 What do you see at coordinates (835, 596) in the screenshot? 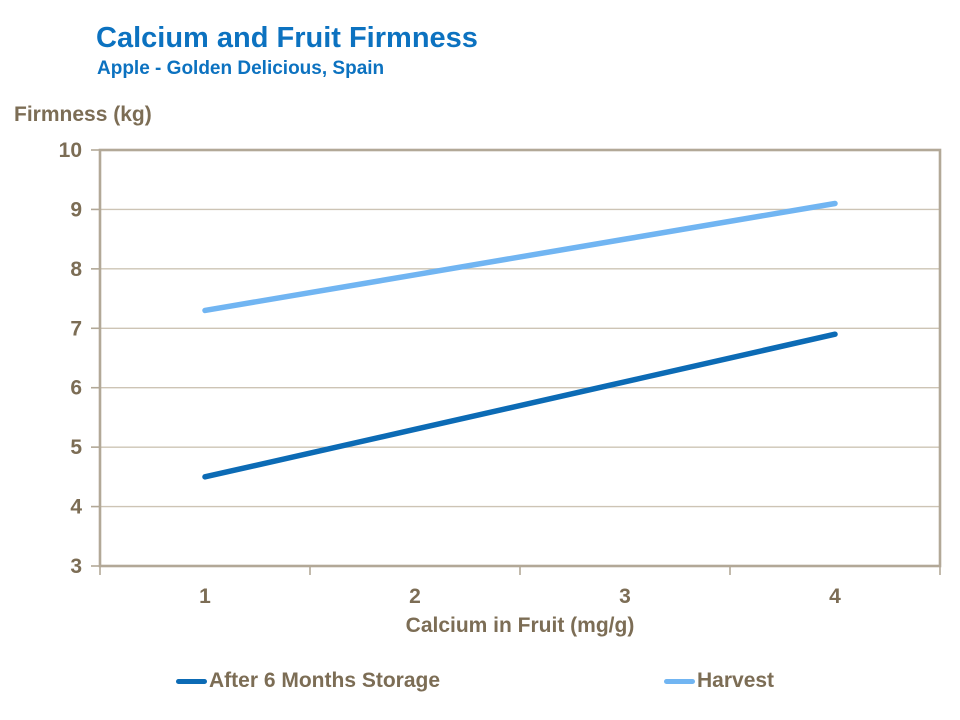
I see `x-tick-label-4: 4` at bounding box center [835, 596].